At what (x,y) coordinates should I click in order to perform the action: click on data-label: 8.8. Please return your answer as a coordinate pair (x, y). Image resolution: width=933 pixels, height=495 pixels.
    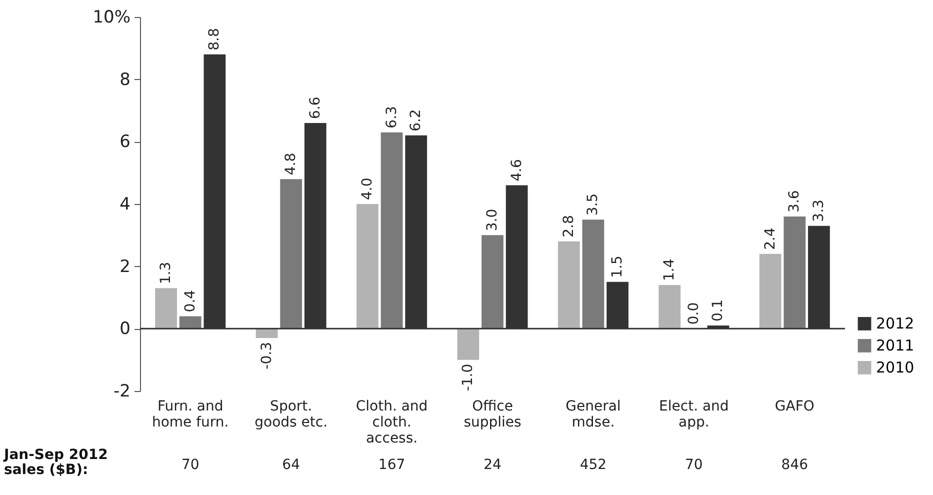
    Looking at the image, I should click on (214, 39).